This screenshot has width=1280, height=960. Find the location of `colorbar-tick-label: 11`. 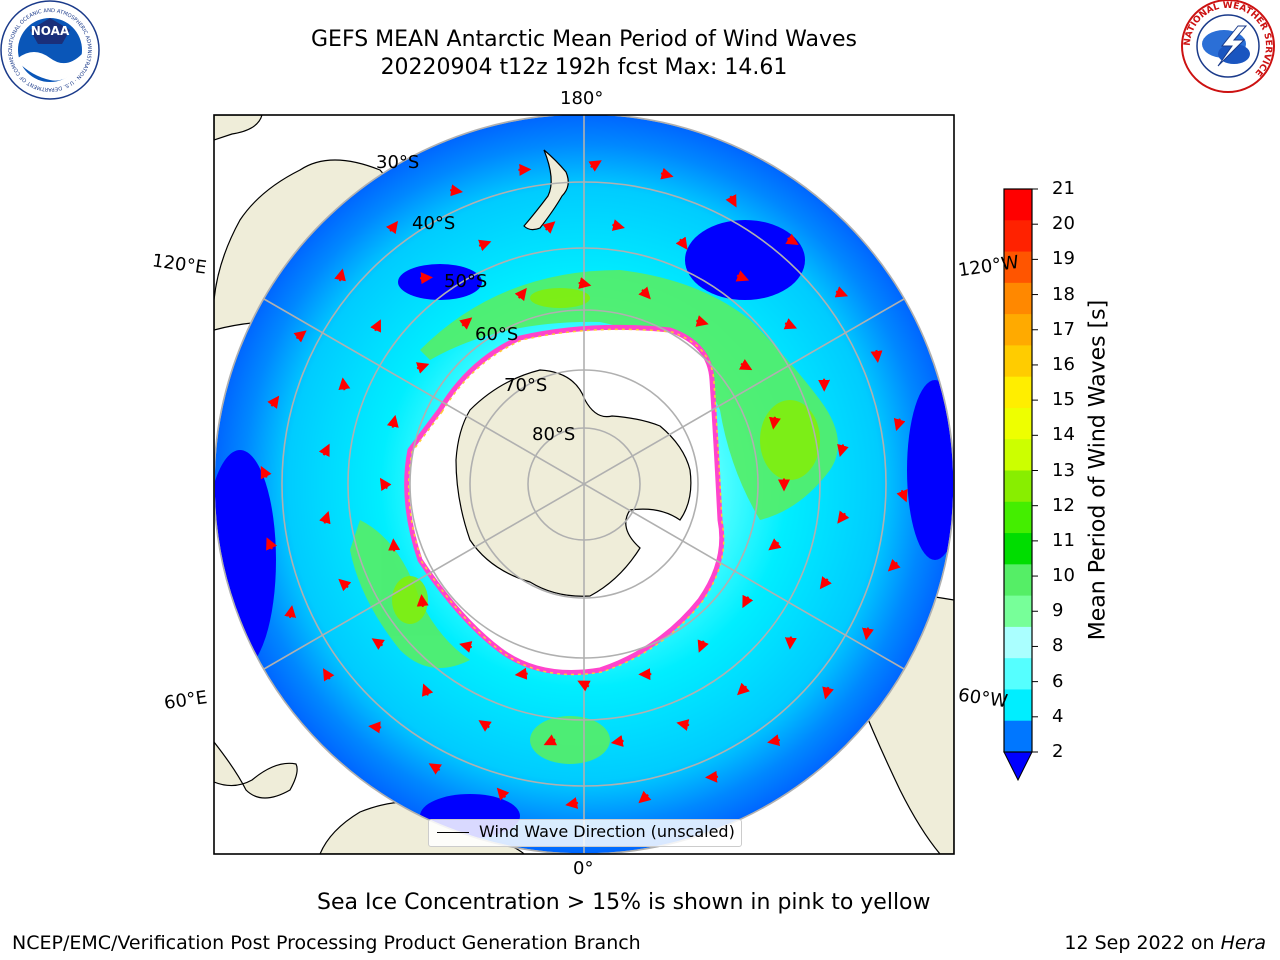

colorbar-tick-label: 11 is located at coordinates (1063, 540).